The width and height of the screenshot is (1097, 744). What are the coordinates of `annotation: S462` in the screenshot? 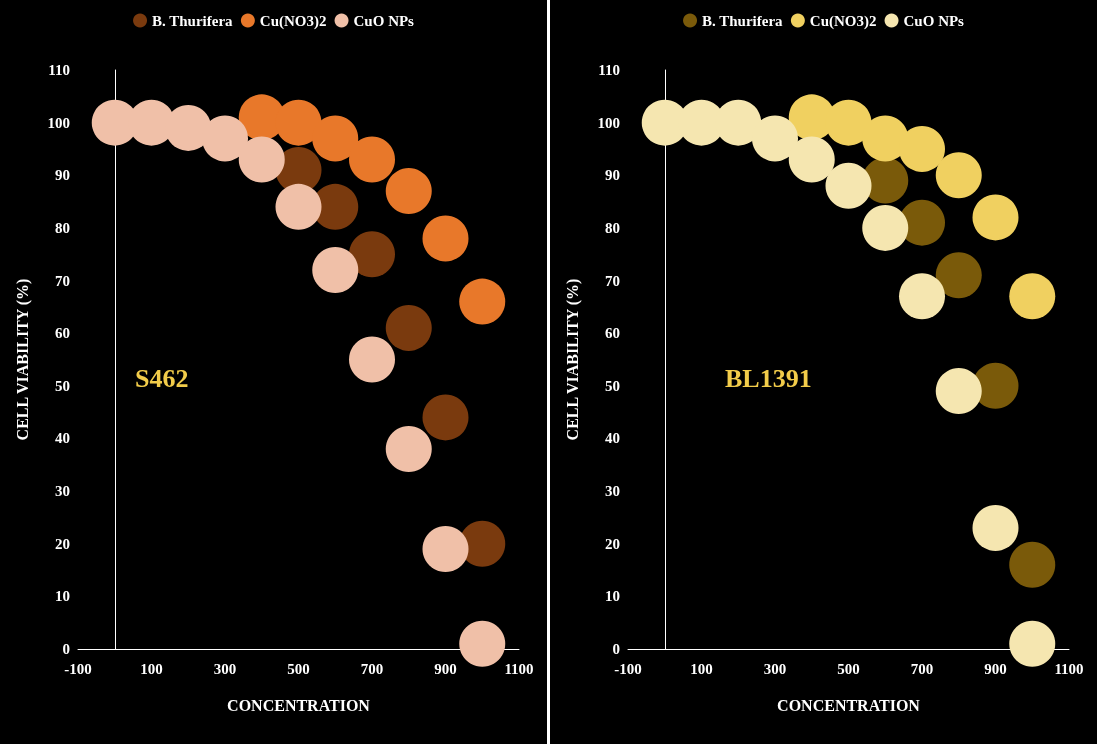 It's located at (162, 378).